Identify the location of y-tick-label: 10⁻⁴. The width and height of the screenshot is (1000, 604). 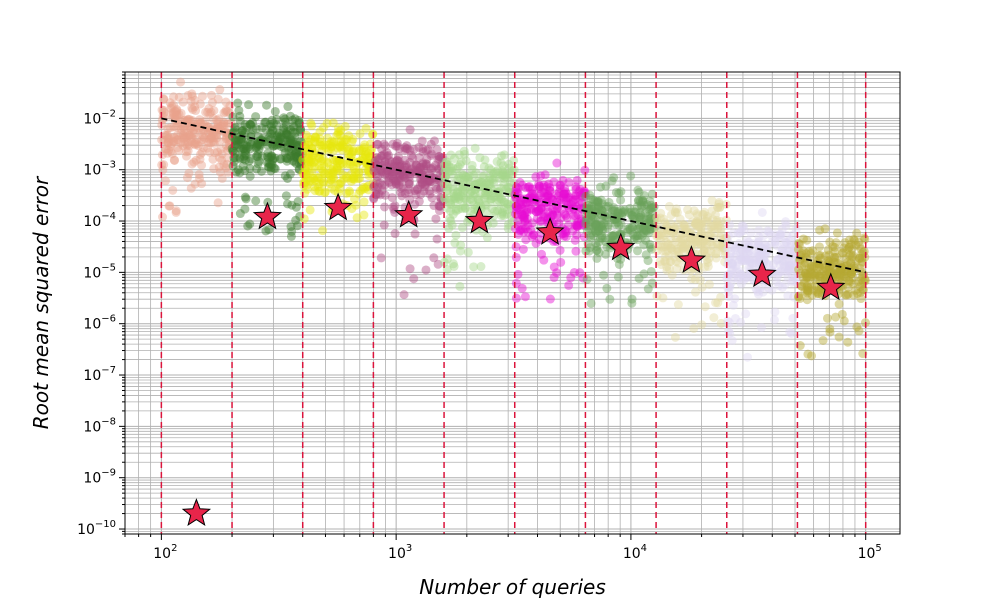
(99, 220).